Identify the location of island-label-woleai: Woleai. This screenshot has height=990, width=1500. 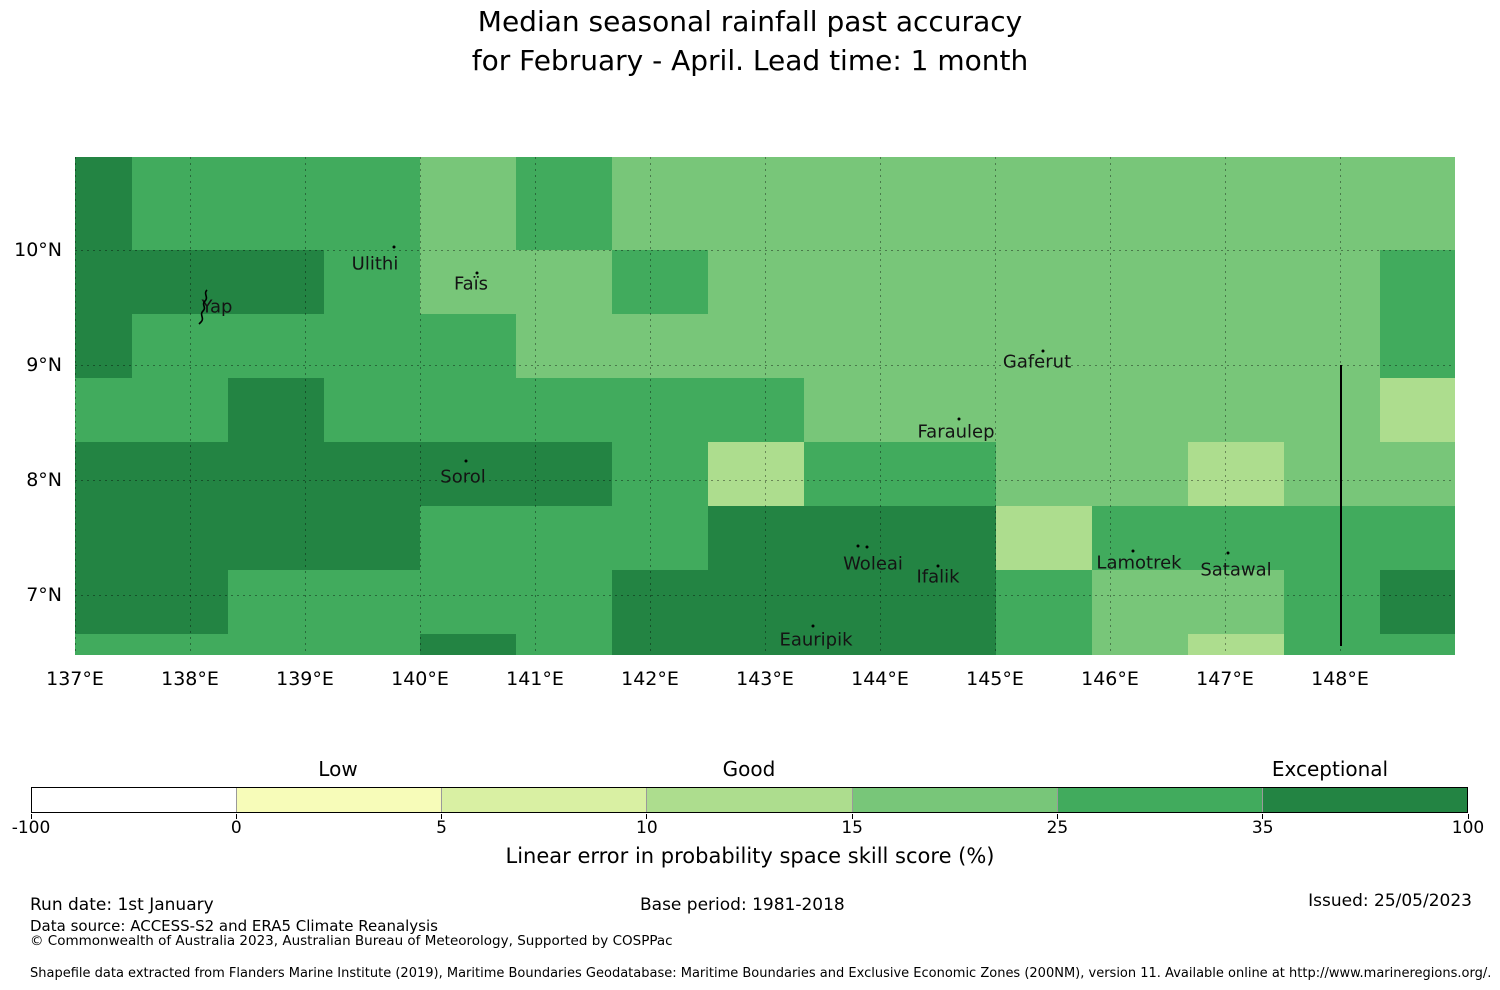
(873, 564).